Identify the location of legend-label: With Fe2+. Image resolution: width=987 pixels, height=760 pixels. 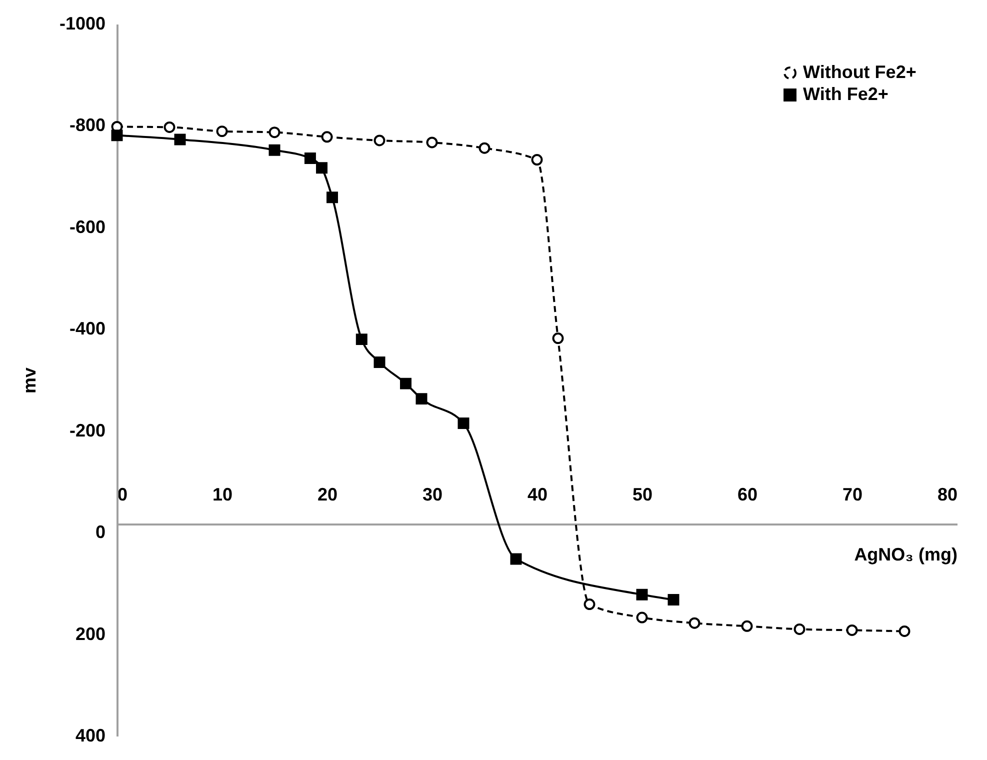
(845, 94).